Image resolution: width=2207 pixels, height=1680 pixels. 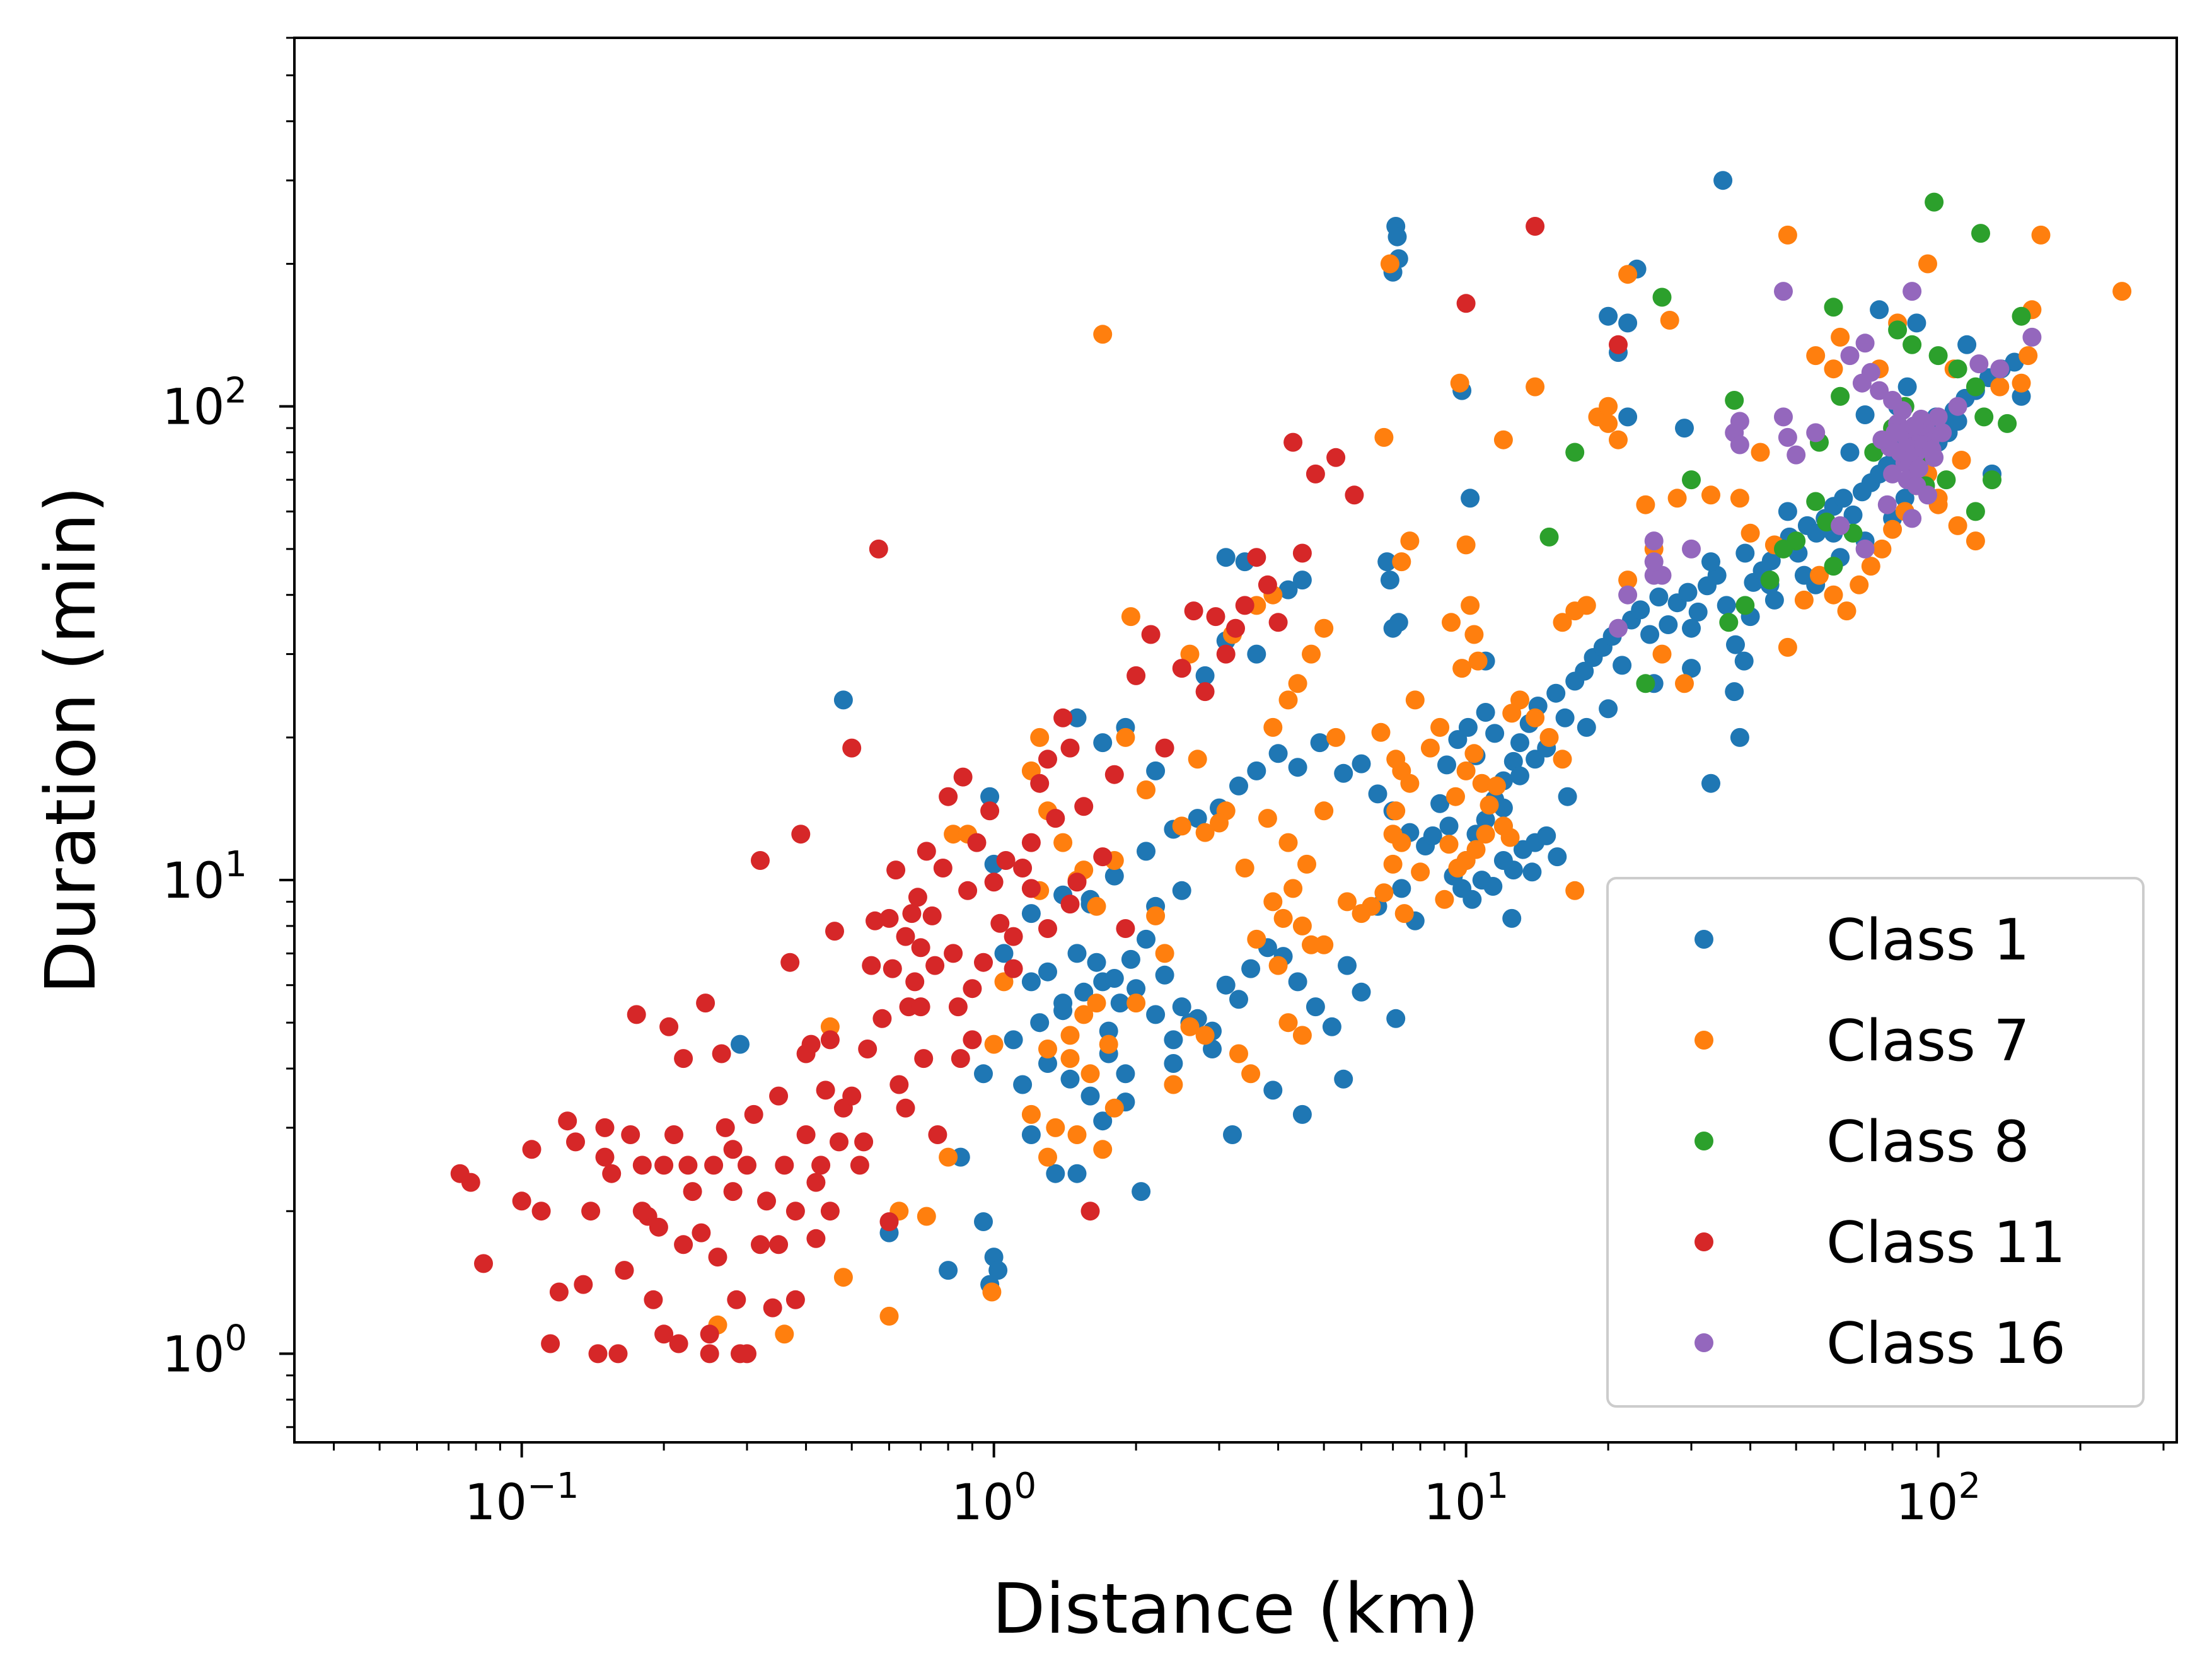 I want to click on legend-marker, so click(x=1703, y=1141).